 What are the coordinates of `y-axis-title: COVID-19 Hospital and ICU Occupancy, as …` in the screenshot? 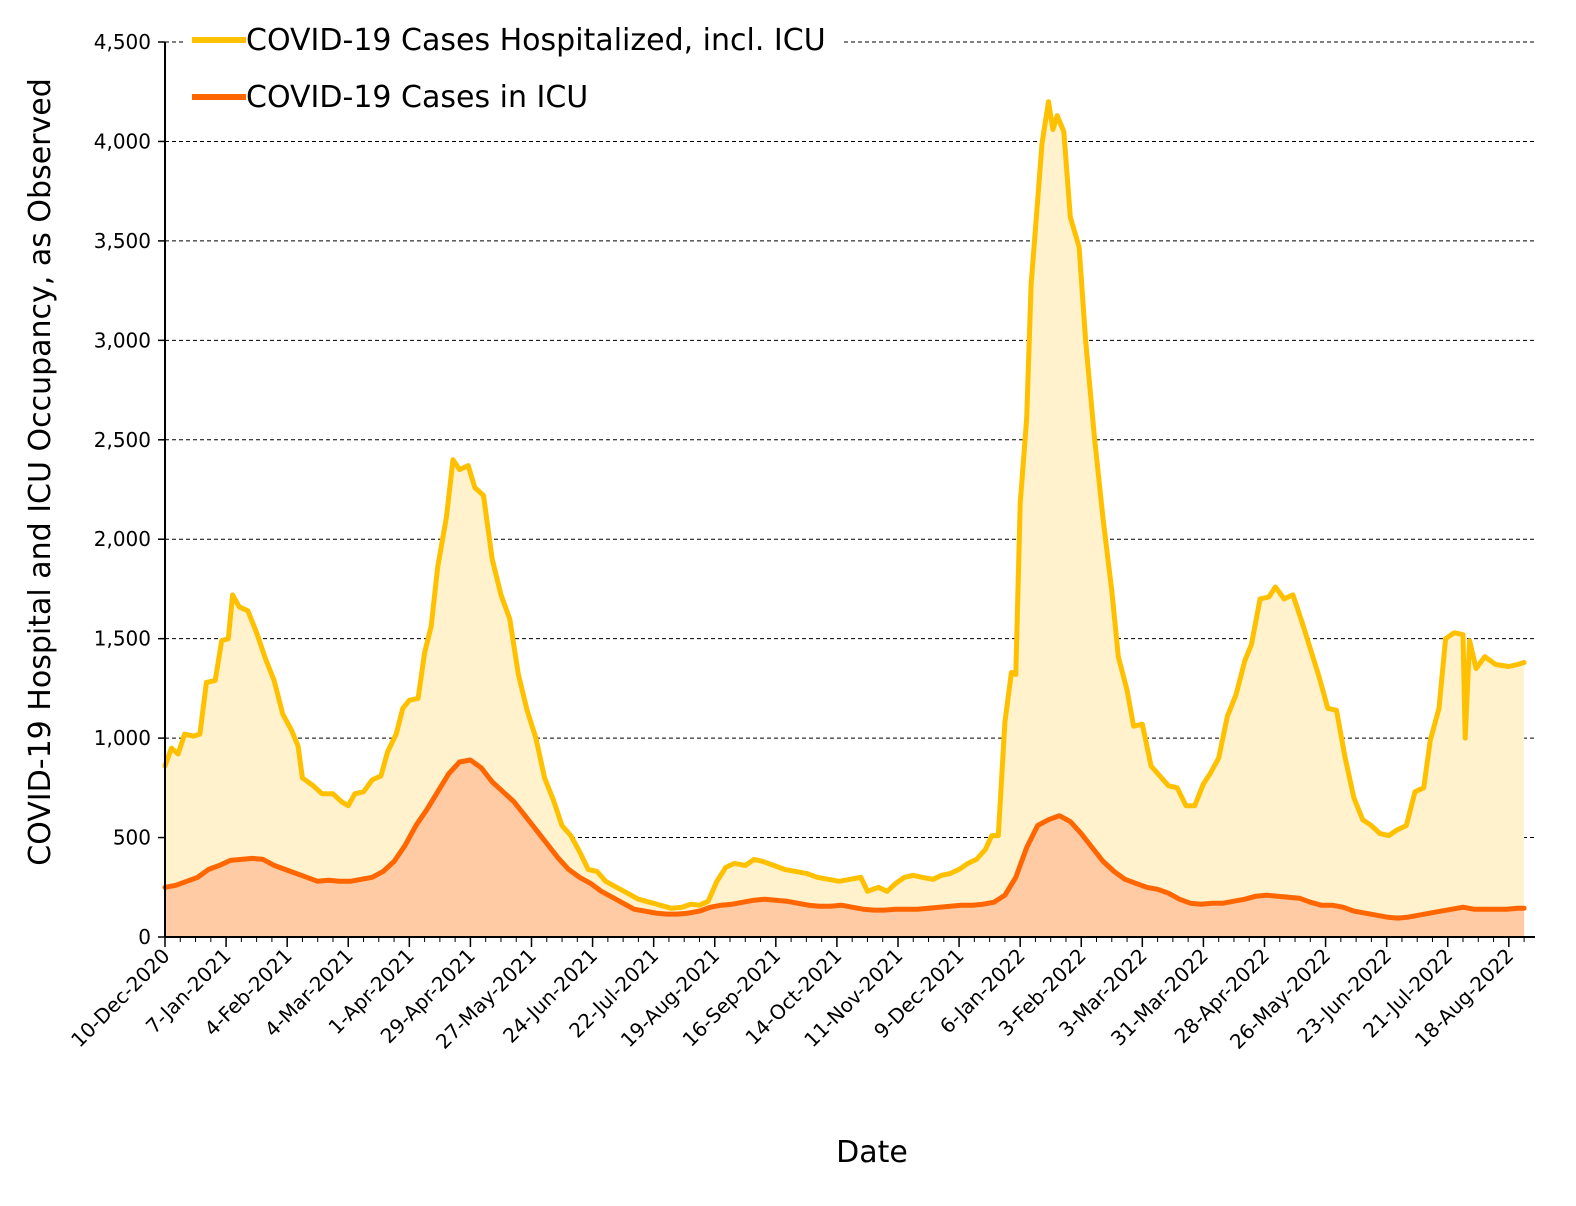 It's located at (40, 472).